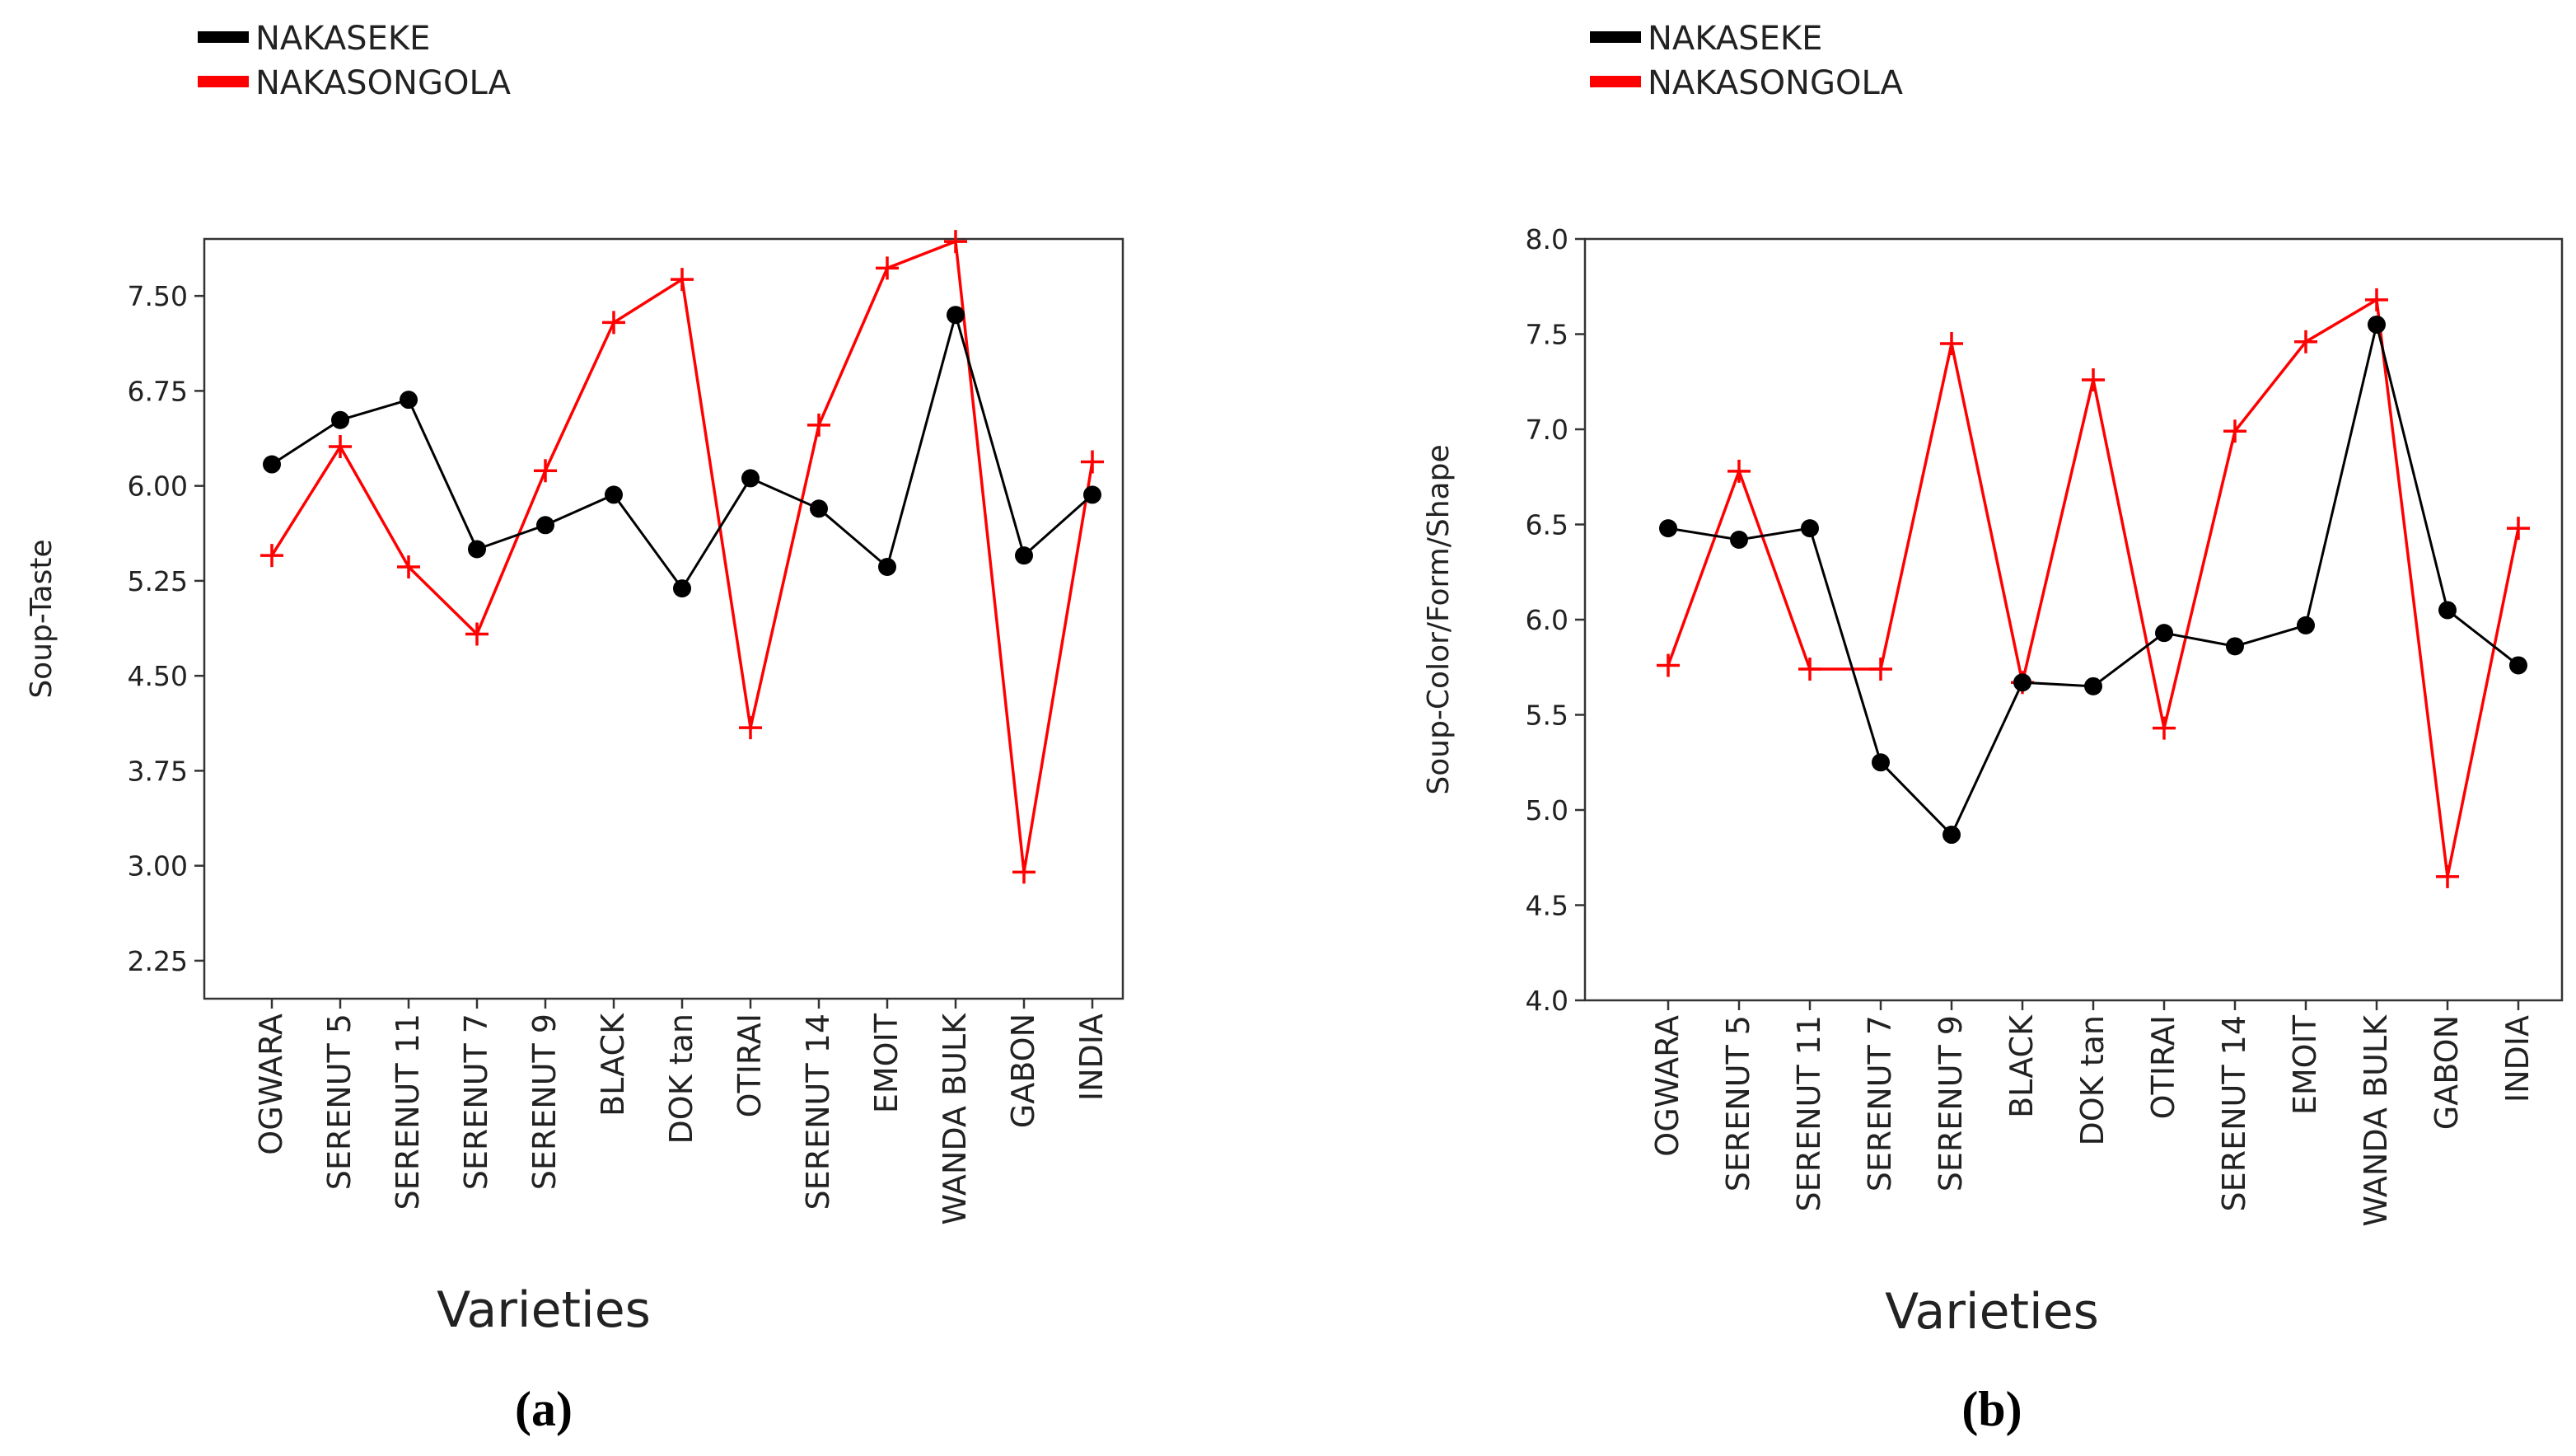 The image size is (2576, 1456). I want to click on y-tick-label: 4.0, so click(1547, 1001).